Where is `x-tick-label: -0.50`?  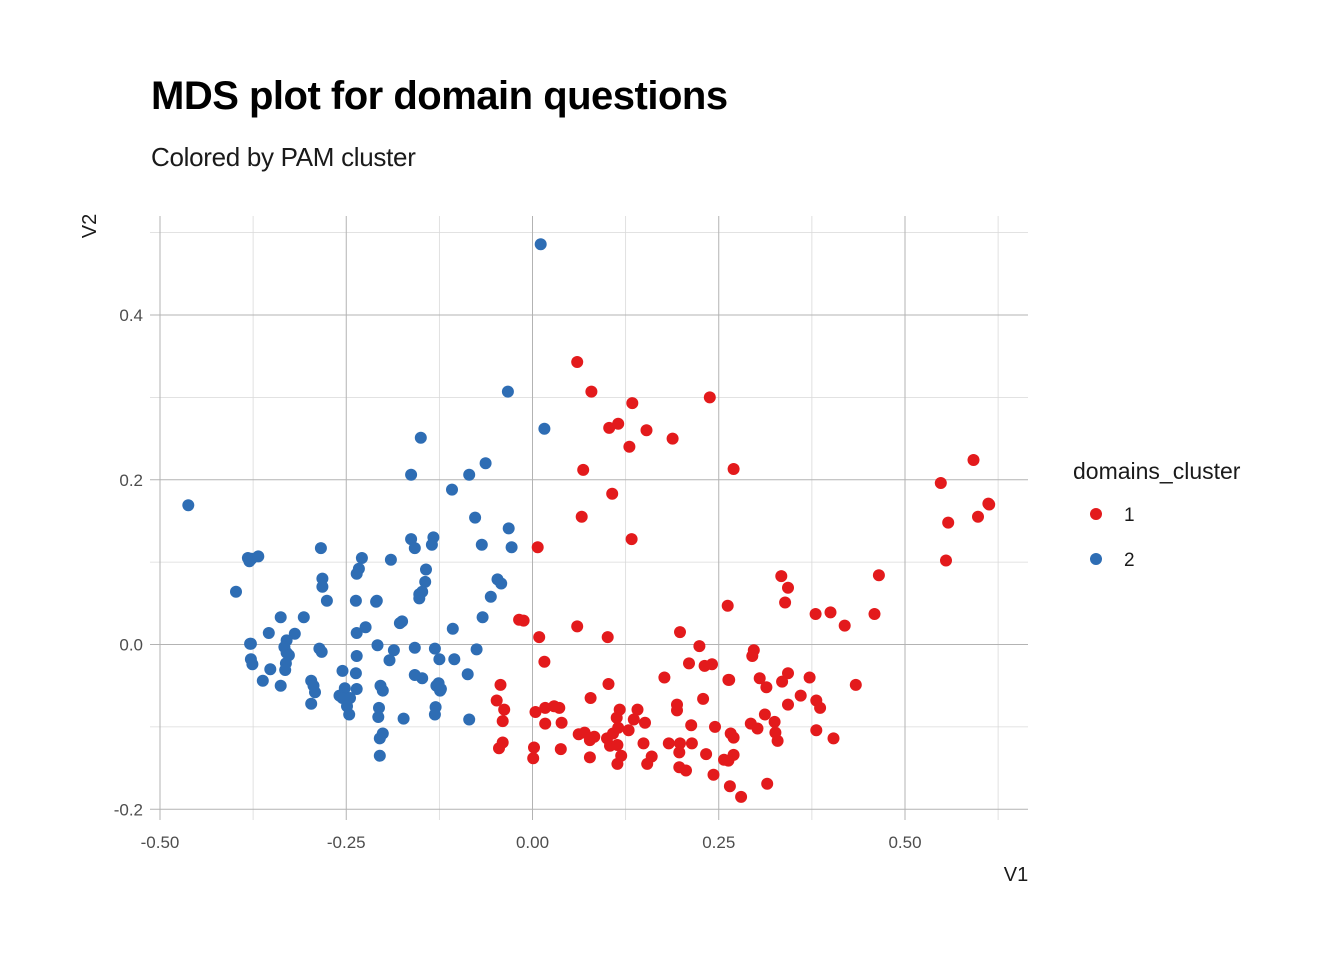
x-tick-label: -0.50 is located at coordinates (160, 842).